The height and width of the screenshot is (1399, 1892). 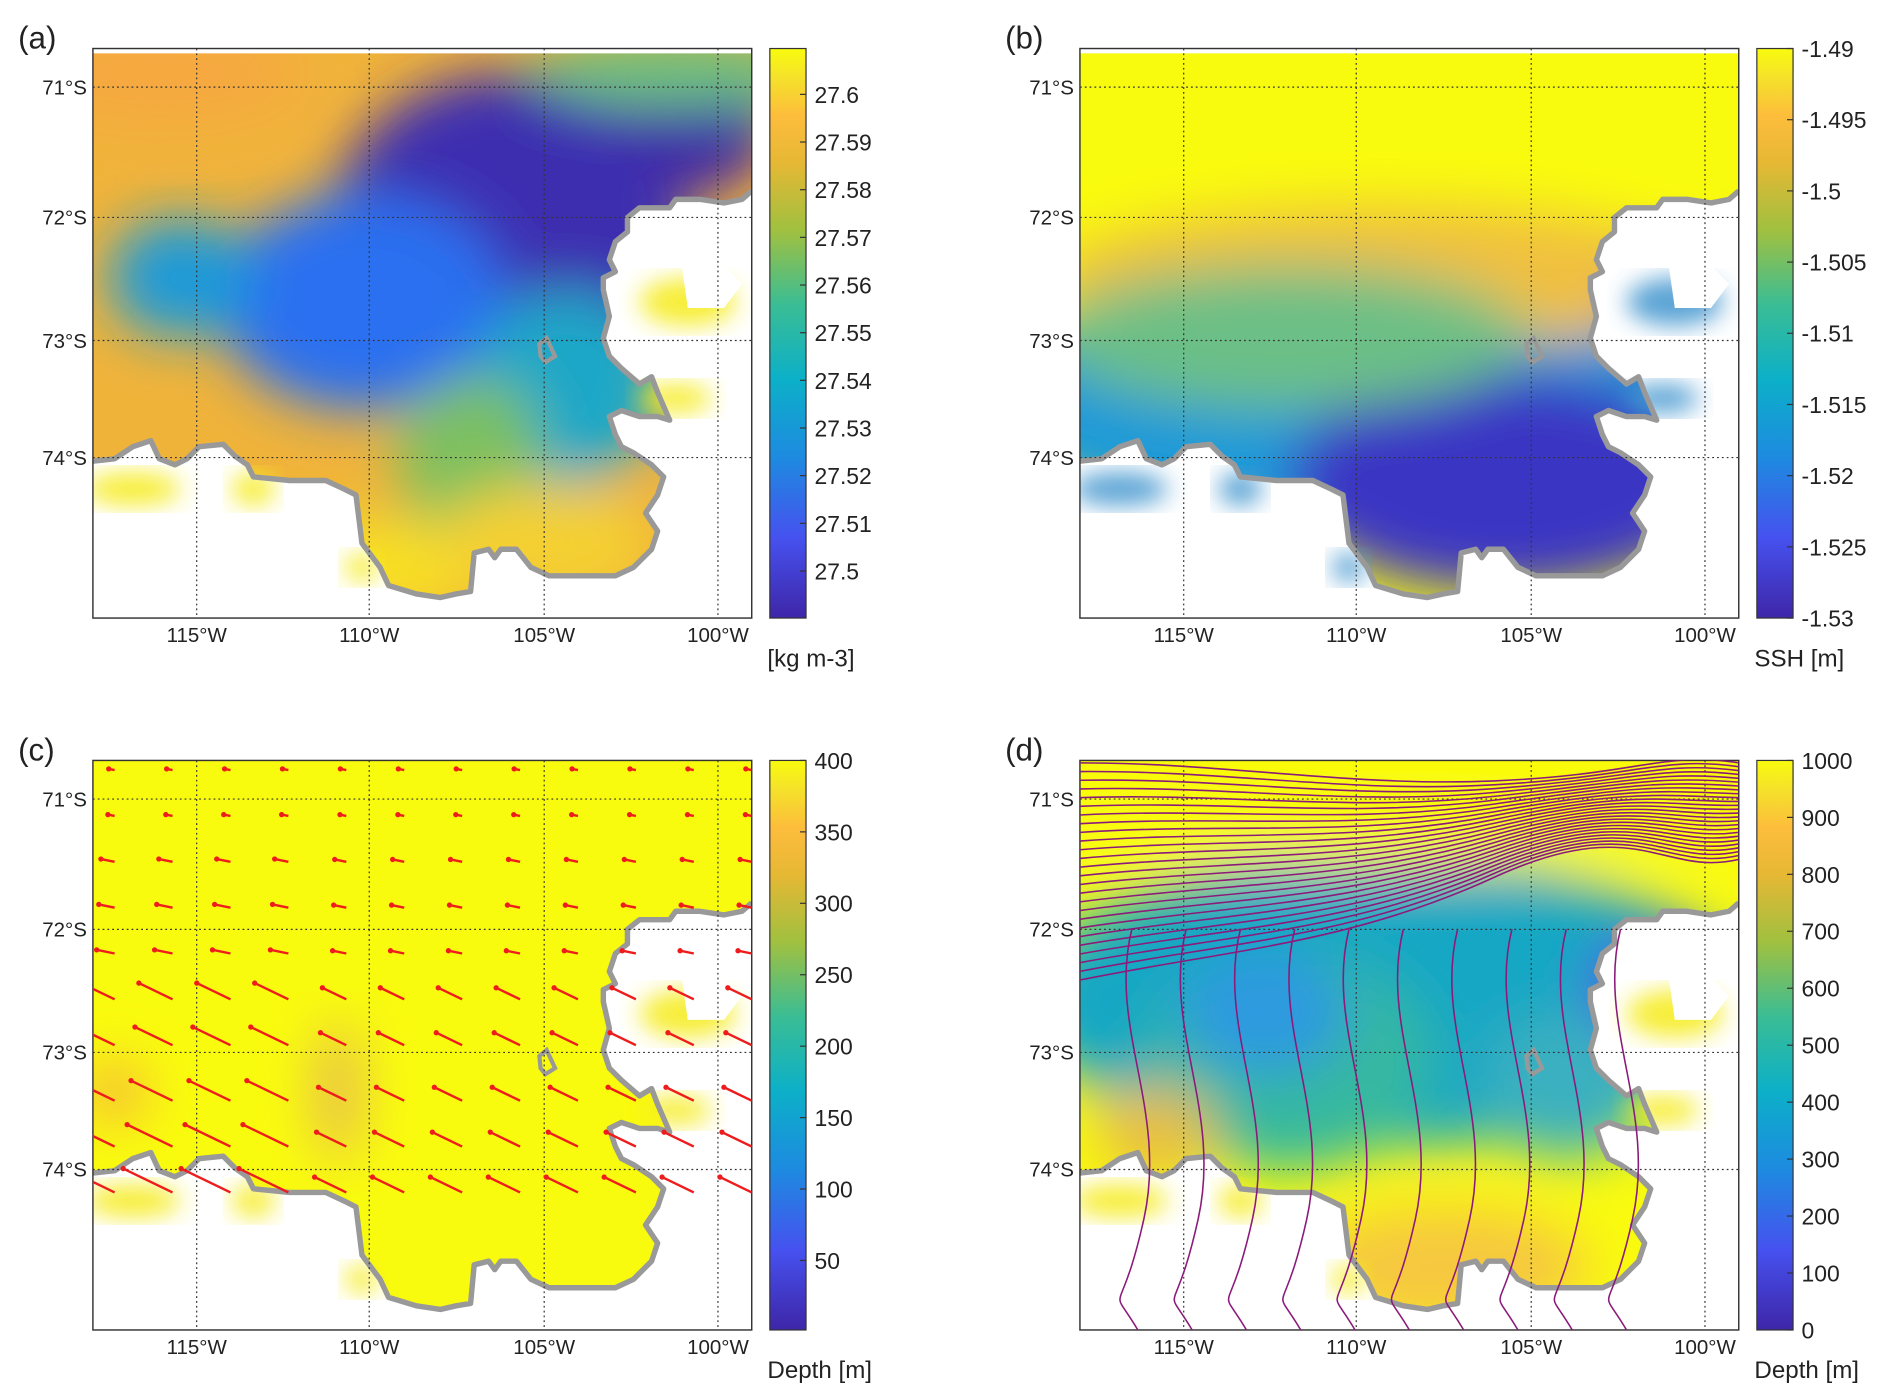 I want to click on lat-tick-label: 72°S, so click(x=64, y=218).